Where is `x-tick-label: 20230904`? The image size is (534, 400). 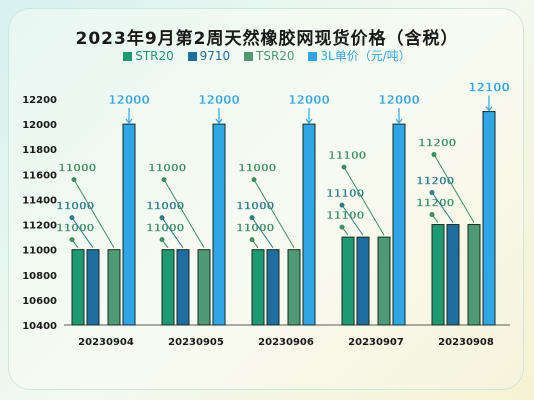 x-tick-label: 20230904 is located at coordinates (106, 342).